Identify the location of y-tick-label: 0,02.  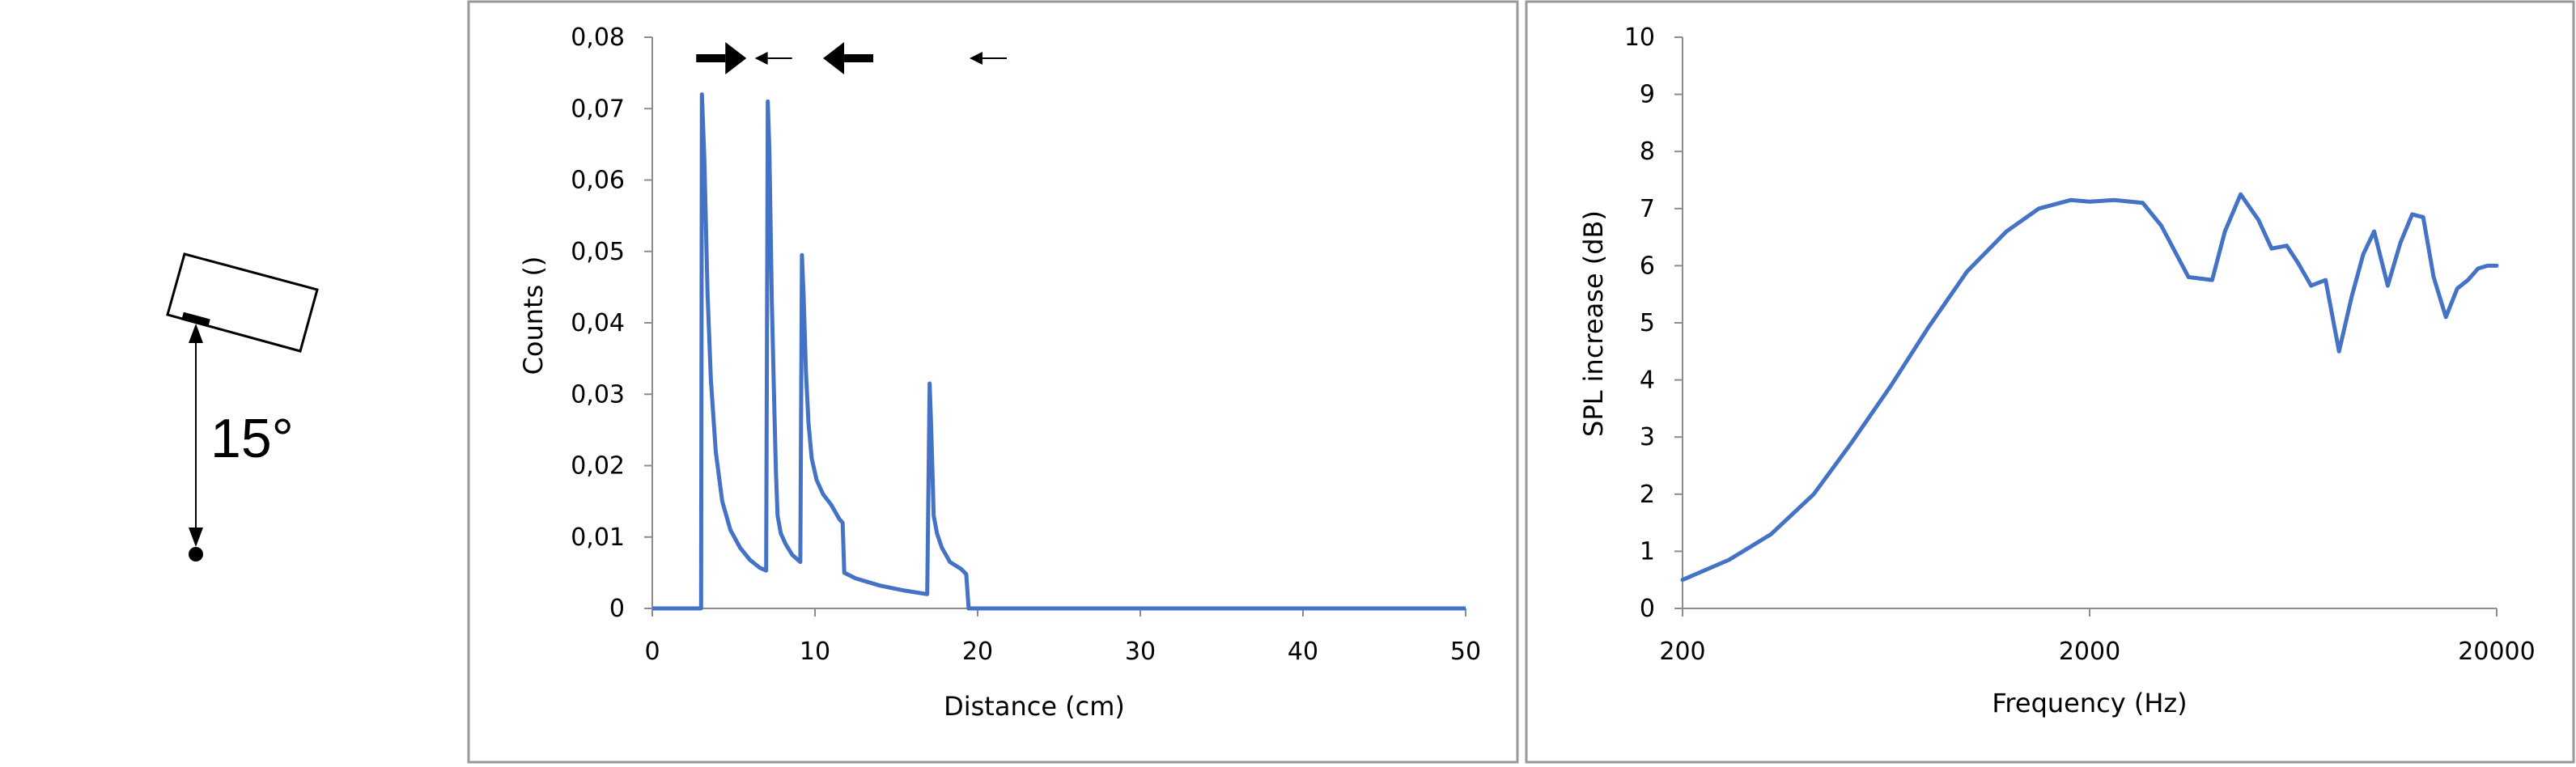
(598, 466).